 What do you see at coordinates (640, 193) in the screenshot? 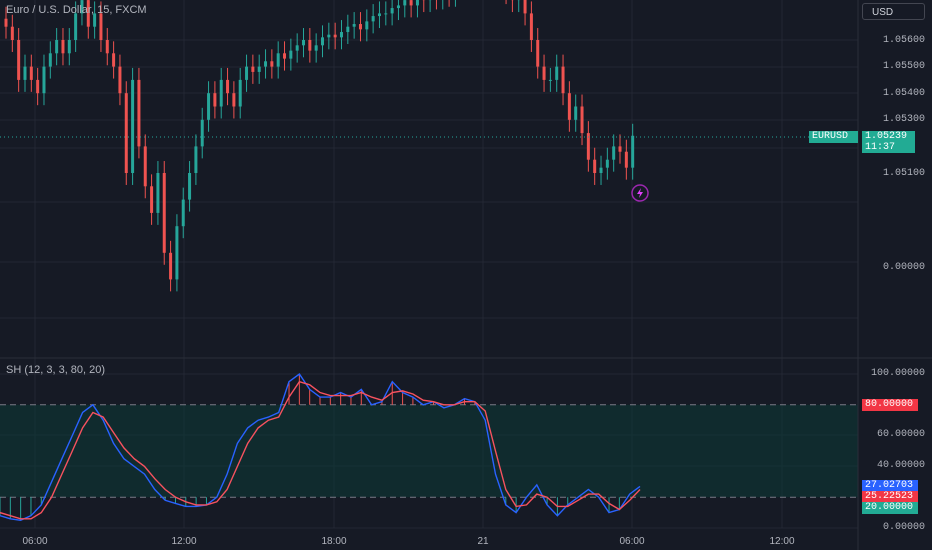
I see `lightning-icon` at bounding box center [640, 193].